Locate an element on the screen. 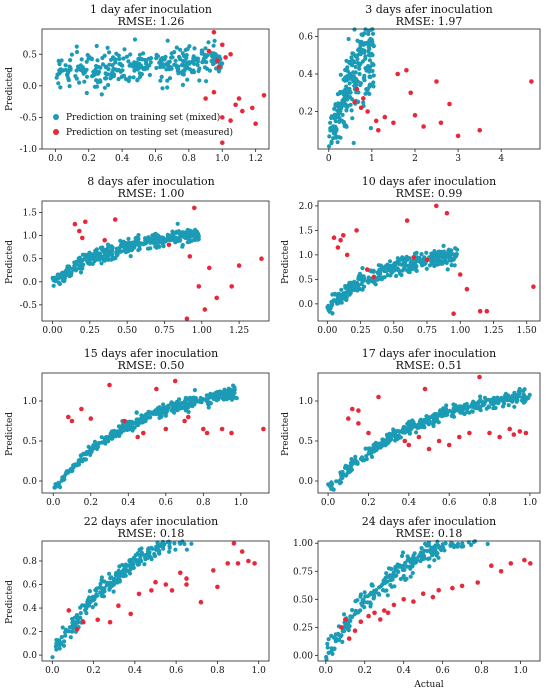 The width and height of the screenshot is (550, 693). y-tick-label: 1.0 is located at coordinates (30, 402).